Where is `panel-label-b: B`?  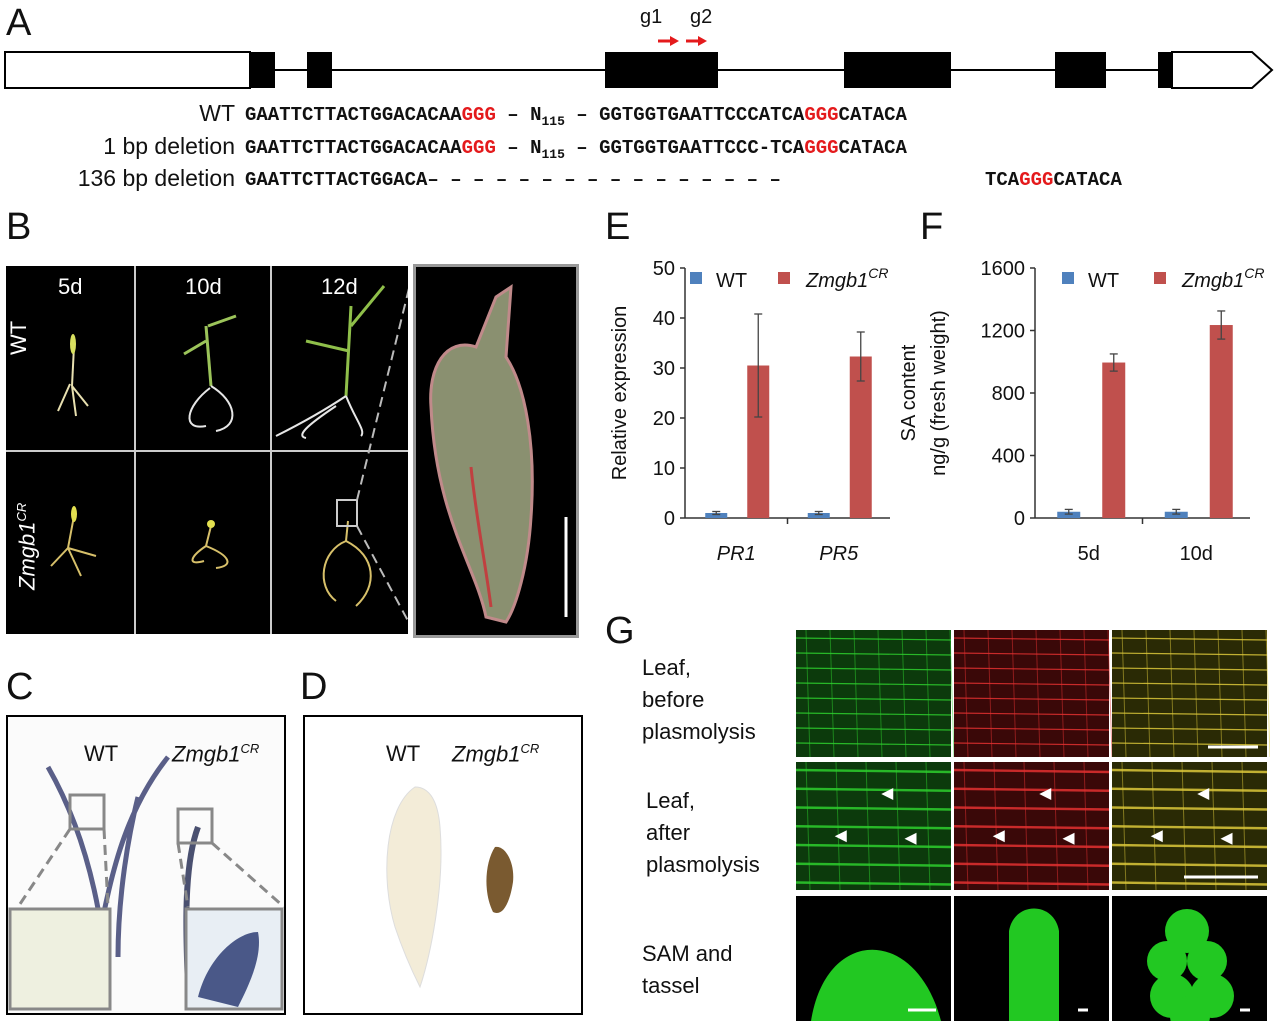
panel-label-b: B is located at coordinates (19, 227).